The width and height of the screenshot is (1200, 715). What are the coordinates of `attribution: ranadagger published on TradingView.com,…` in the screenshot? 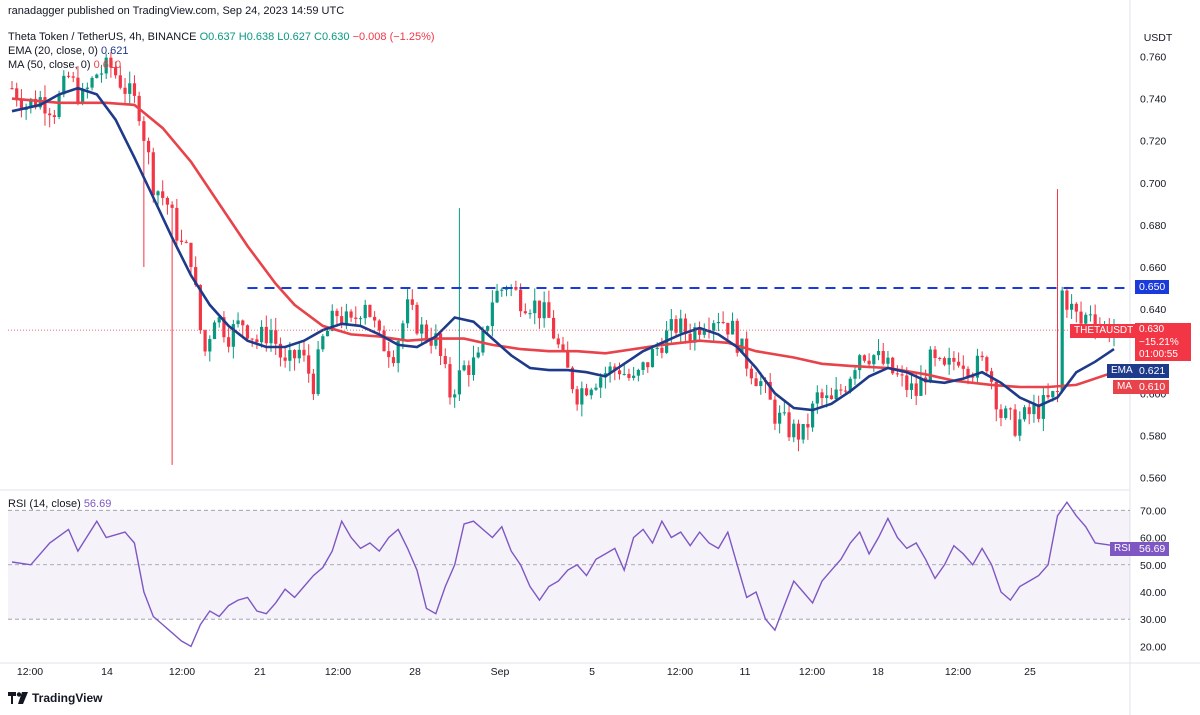 It's located at (176, 11).